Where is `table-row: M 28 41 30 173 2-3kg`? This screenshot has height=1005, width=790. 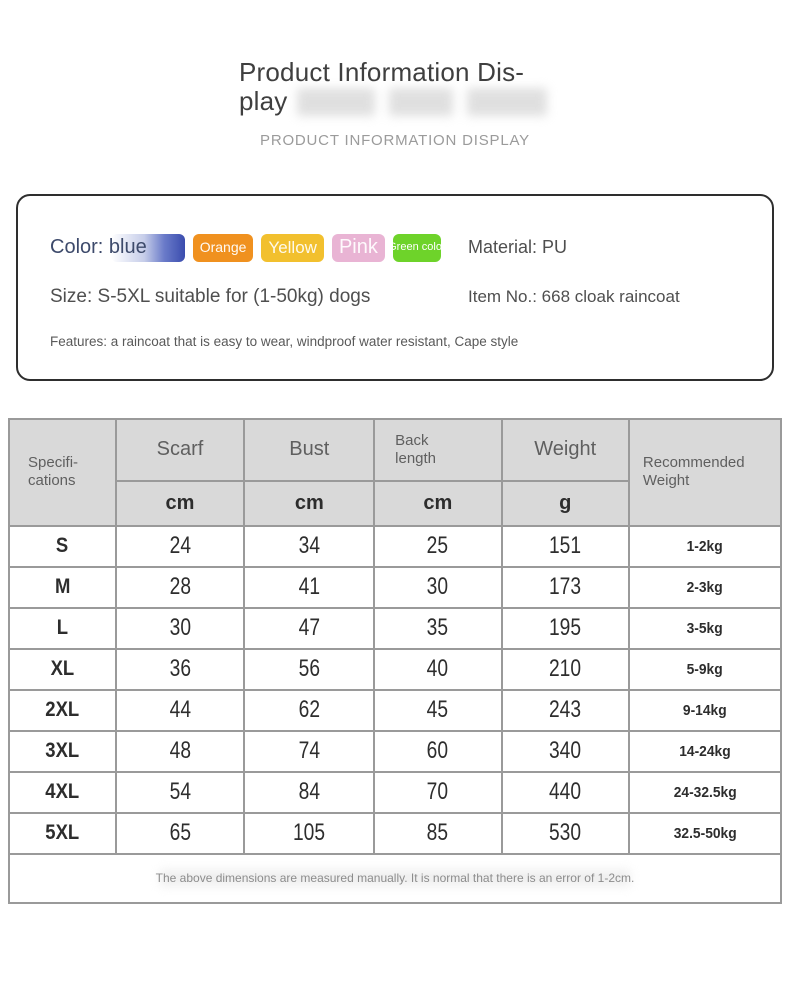
table-row: M 28 41 30 173 2-3kg is located at coordinates (395, 587).